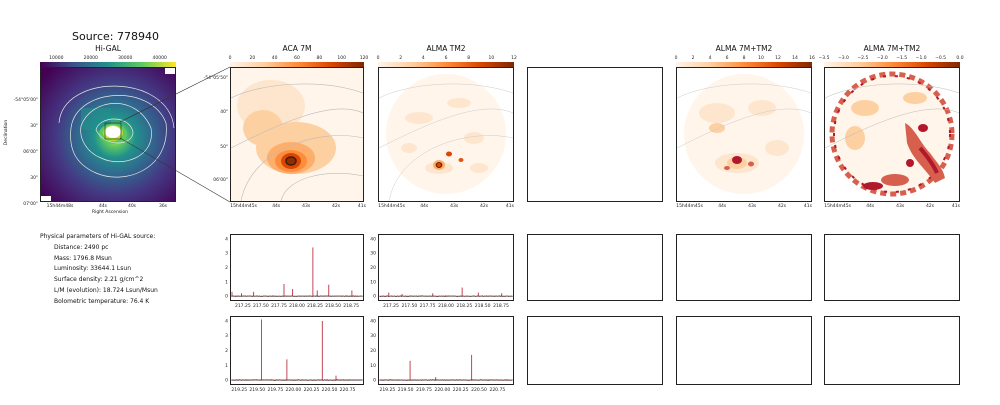 Image resolution: width=1000 pixels, height=405 pixels. I want to click on colorbar-tick-label: 16, so click(812, 58).